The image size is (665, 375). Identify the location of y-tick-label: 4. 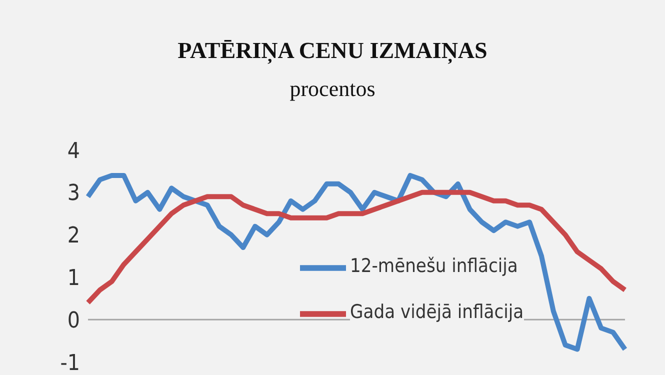
(73, 151).